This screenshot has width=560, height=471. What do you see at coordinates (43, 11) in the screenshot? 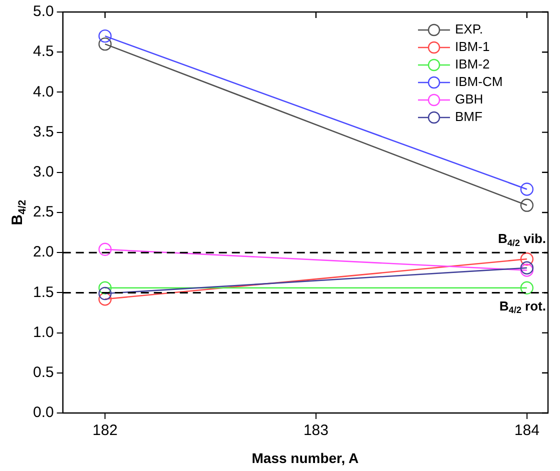
I see `y-tick-label: 5.0` at bounding box center [43, 11].